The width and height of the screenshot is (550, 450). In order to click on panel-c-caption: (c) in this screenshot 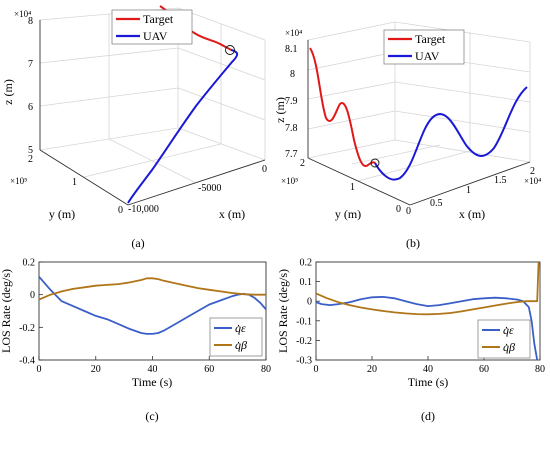, I will do `click(151, 416)`.